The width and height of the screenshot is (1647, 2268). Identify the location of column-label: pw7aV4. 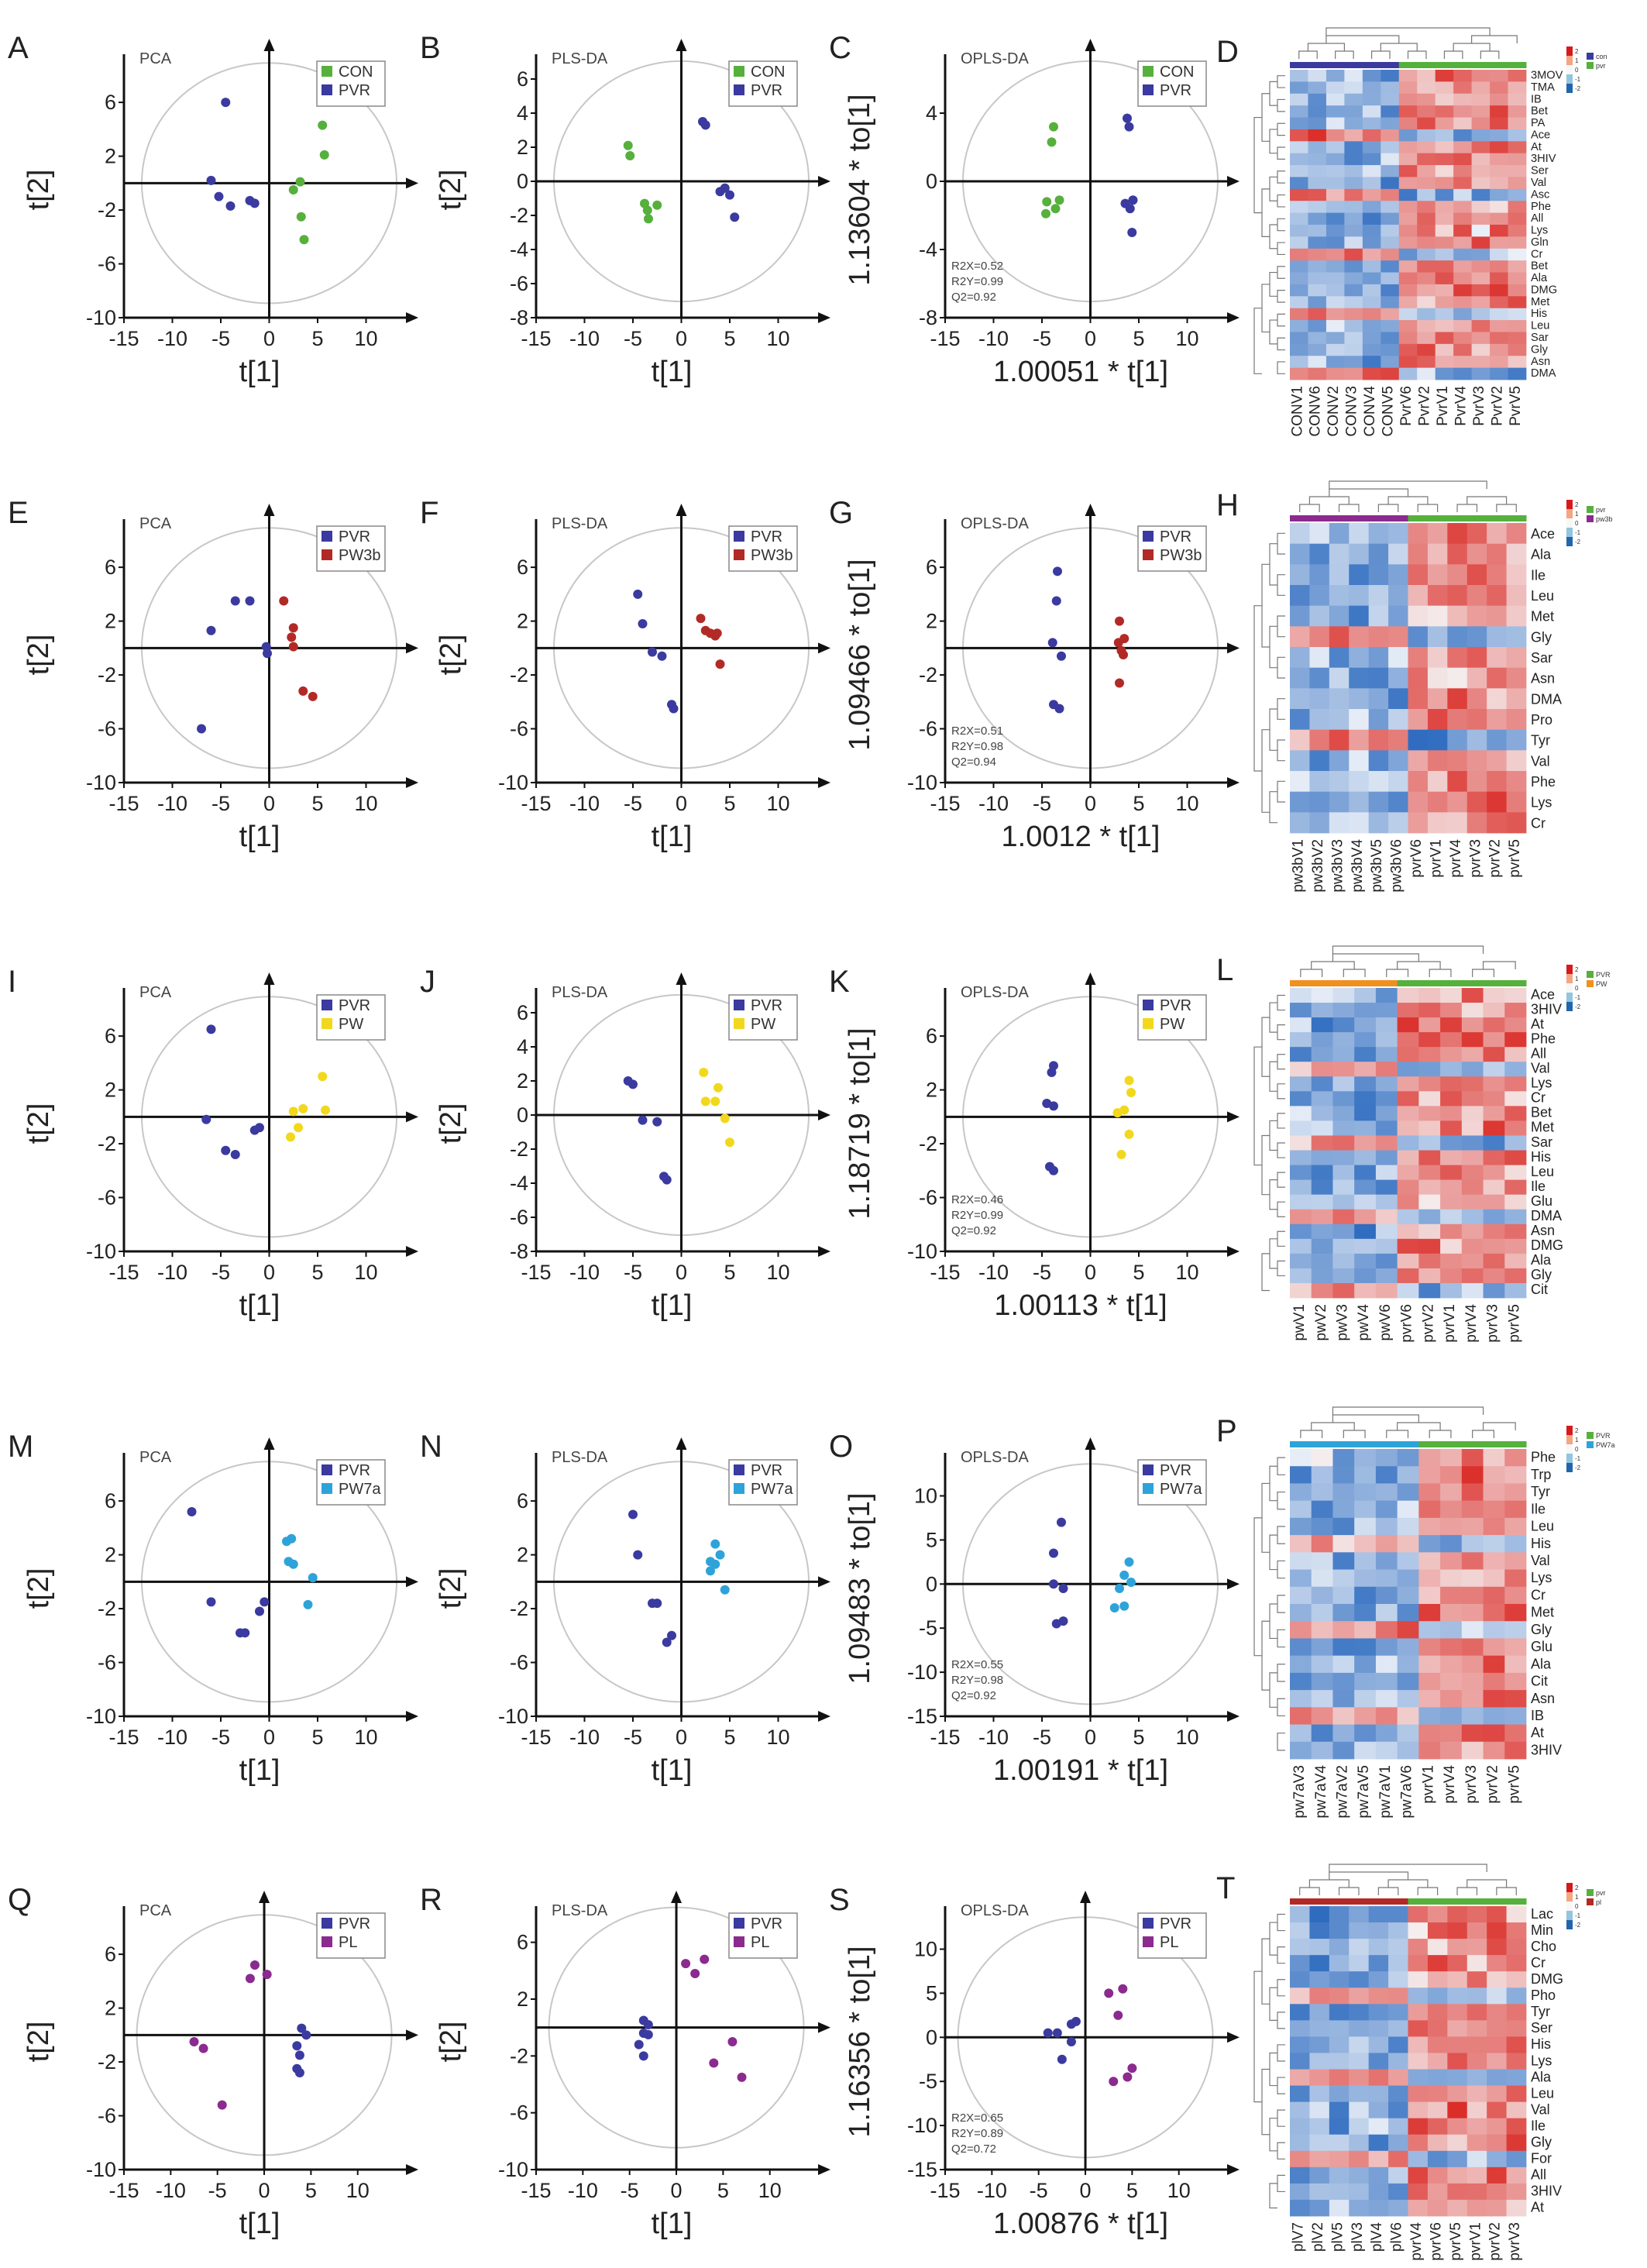
(1321, 1792).